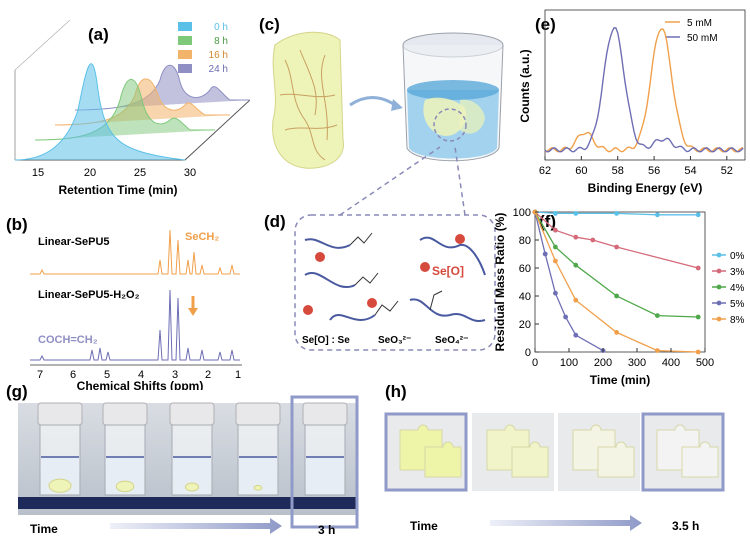 This screenshot has width=750, height=542. I want to click on trace-sepu5-h2o2, so click(135, 325).